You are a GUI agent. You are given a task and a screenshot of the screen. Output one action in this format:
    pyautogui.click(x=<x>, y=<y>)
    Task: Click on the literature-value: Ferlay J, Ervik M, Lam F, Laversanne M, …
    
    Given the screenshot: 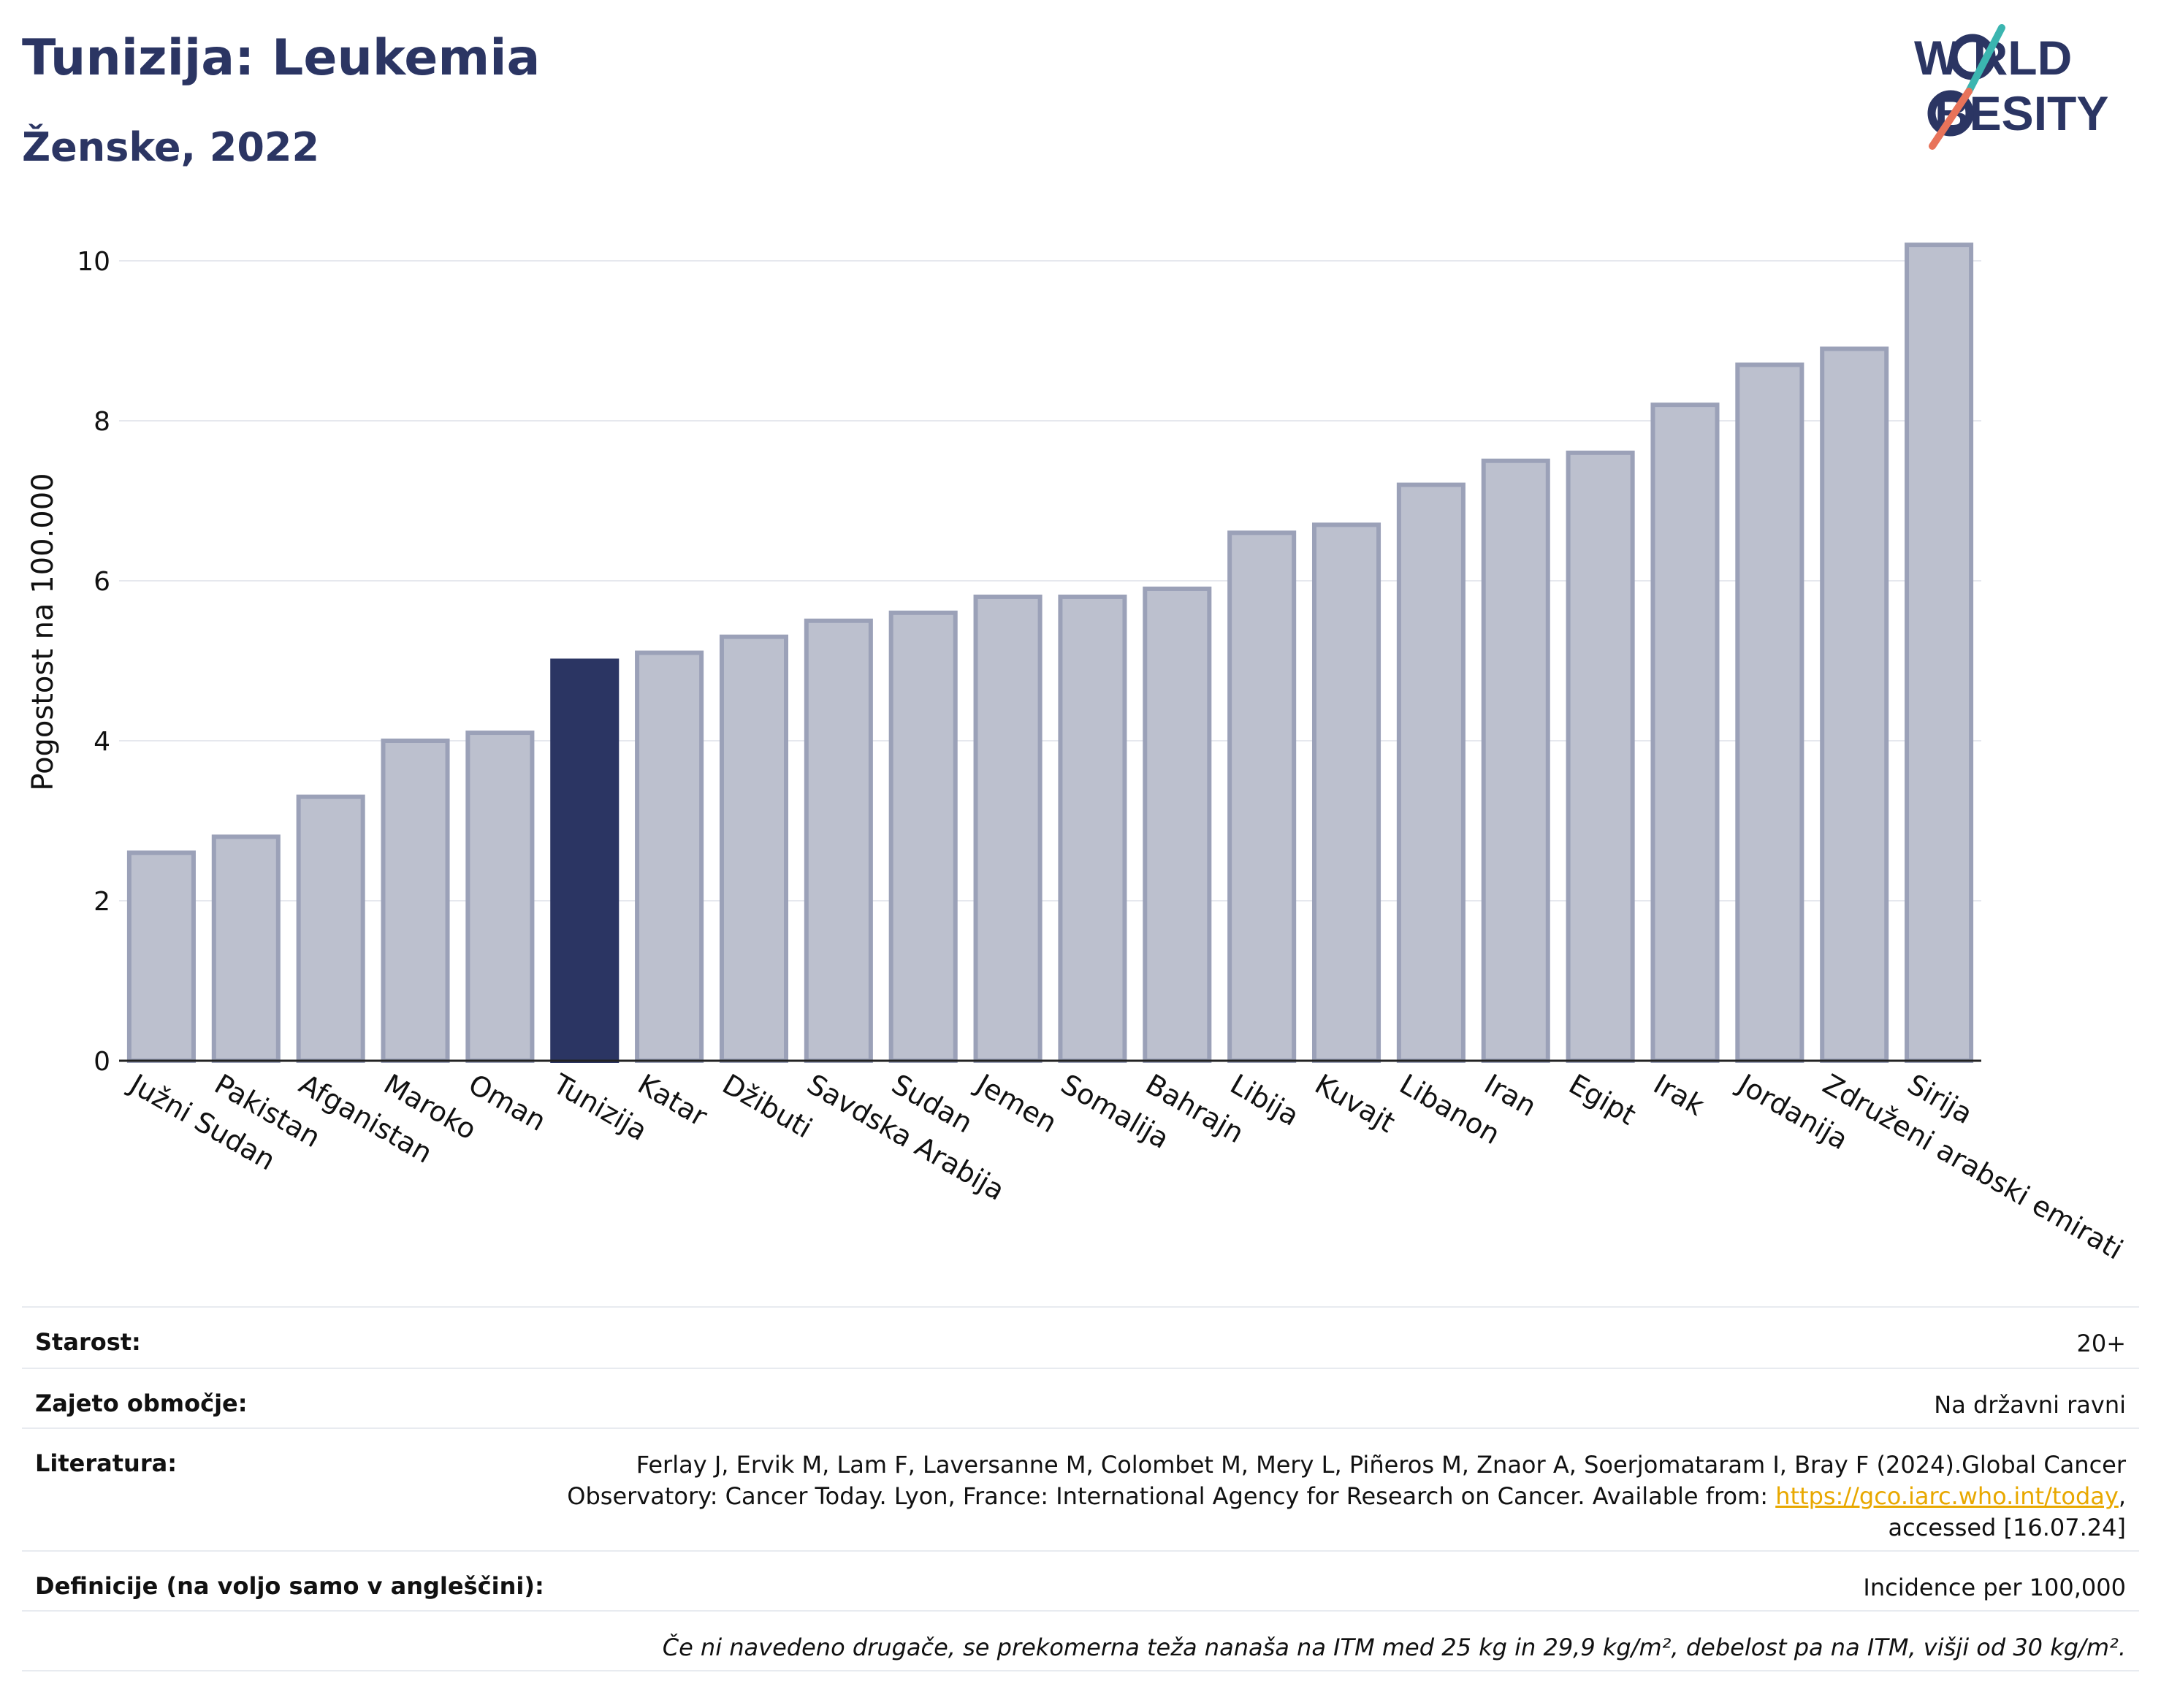 What is the action you would take?
    pyautogui.click(x=1340, y=1496)
    